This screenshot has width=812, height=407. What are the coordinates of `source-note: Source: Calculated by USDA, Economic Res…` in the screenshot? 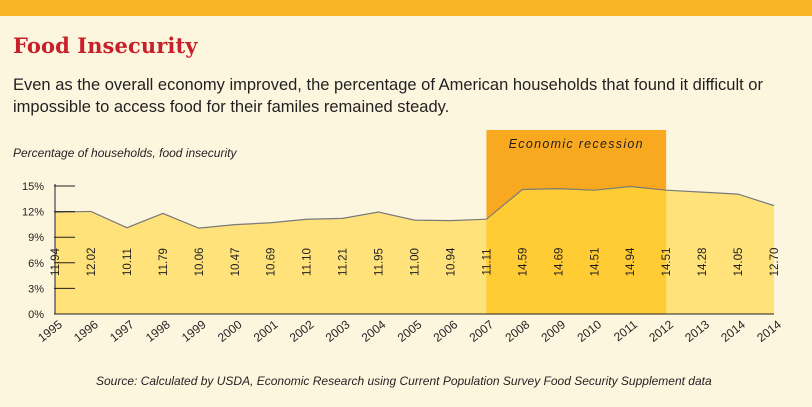 It's located at (404, 381).